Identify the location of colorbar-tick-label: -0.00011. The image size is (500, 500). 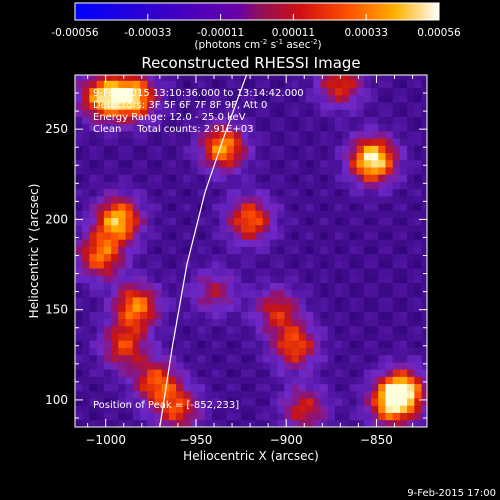
(220, 33).